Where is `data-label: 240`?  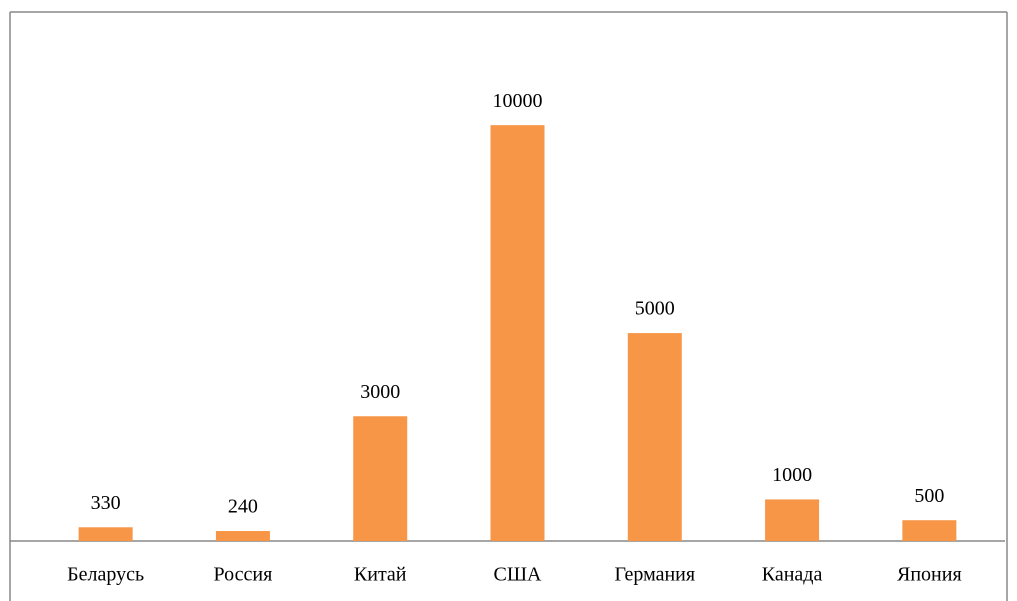 data-label: 240 is located at coordinates (243, 507).